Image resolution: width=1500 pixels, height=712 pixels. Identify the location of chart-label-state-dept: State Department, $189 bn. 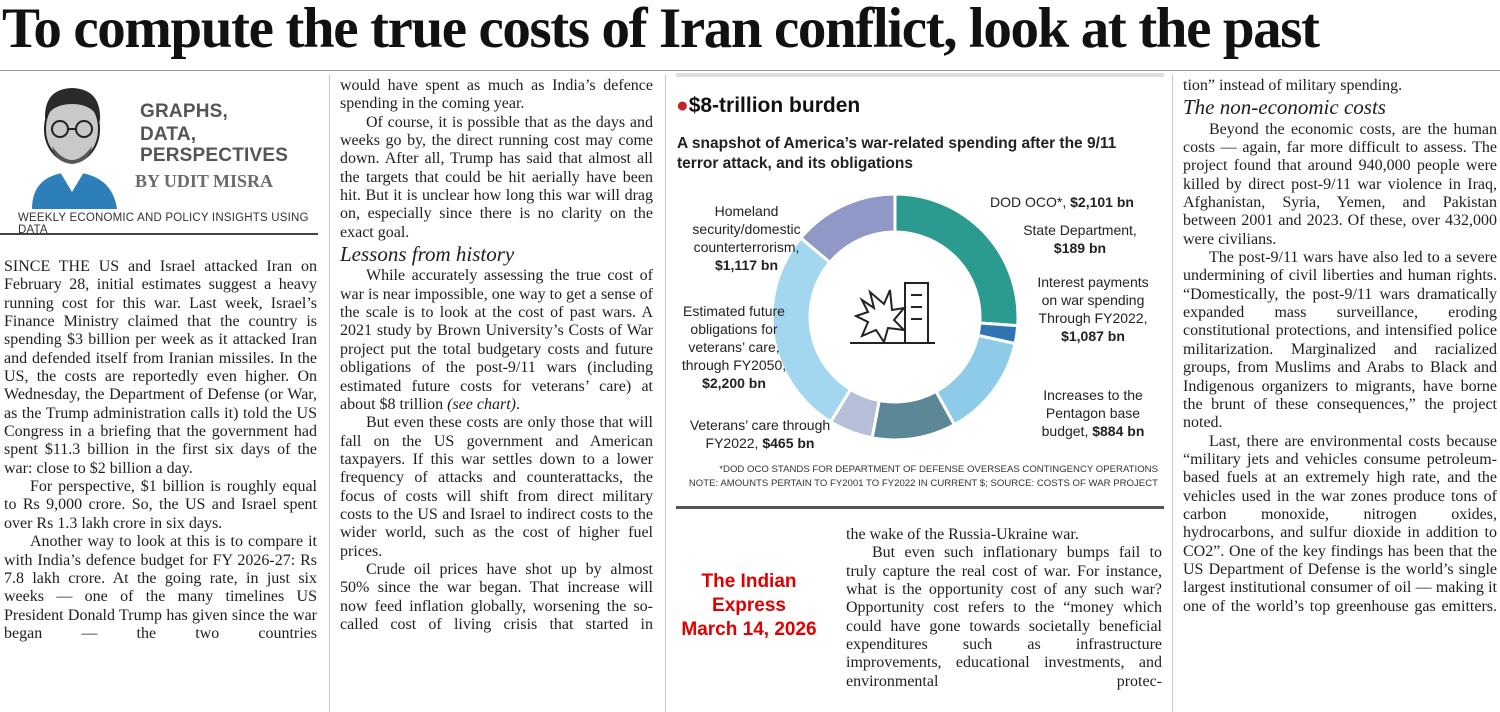
(1080, 239).